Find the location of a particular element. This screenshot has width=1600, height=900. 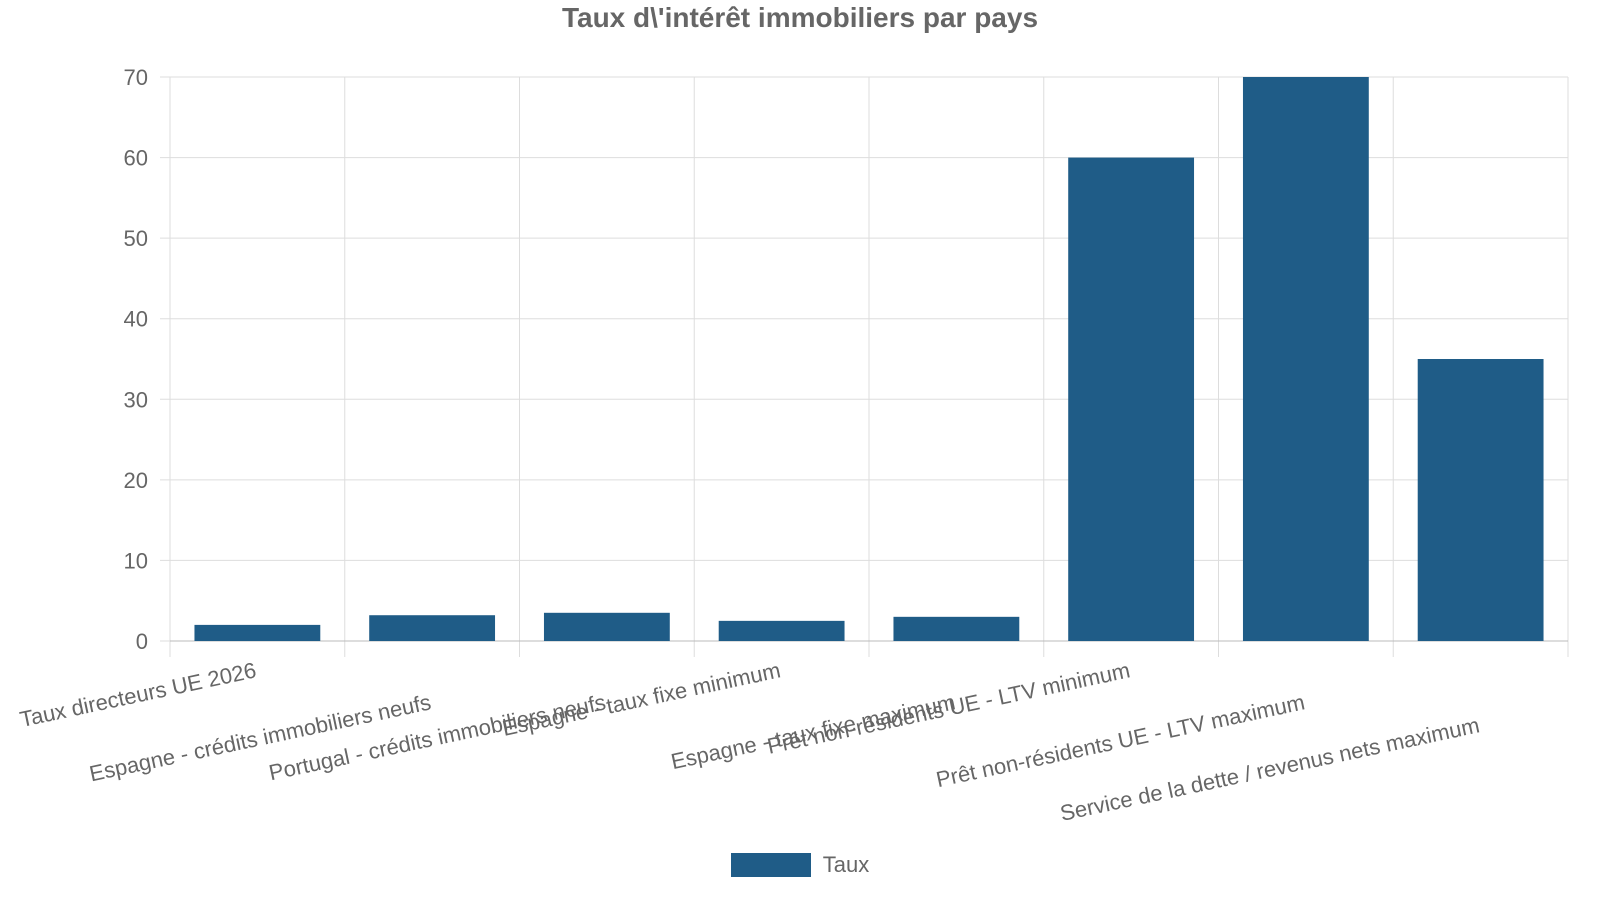

chart-title: Taux d\'intérêt immobiliers par pays is located at coordinates (800, 17).